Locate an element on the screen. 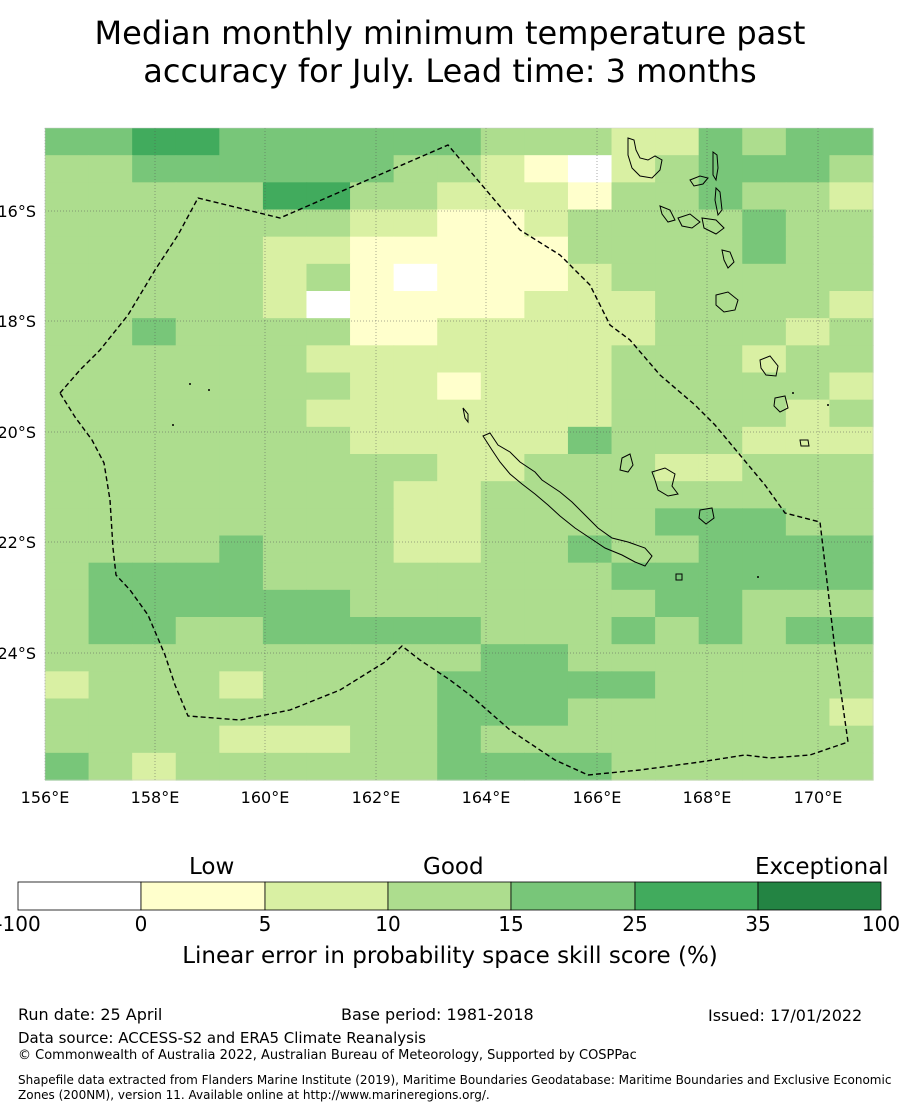 The height and width of the screenshot is (1110, 900). lat-tick-label: 22°S is located at coordinates (18, 542).